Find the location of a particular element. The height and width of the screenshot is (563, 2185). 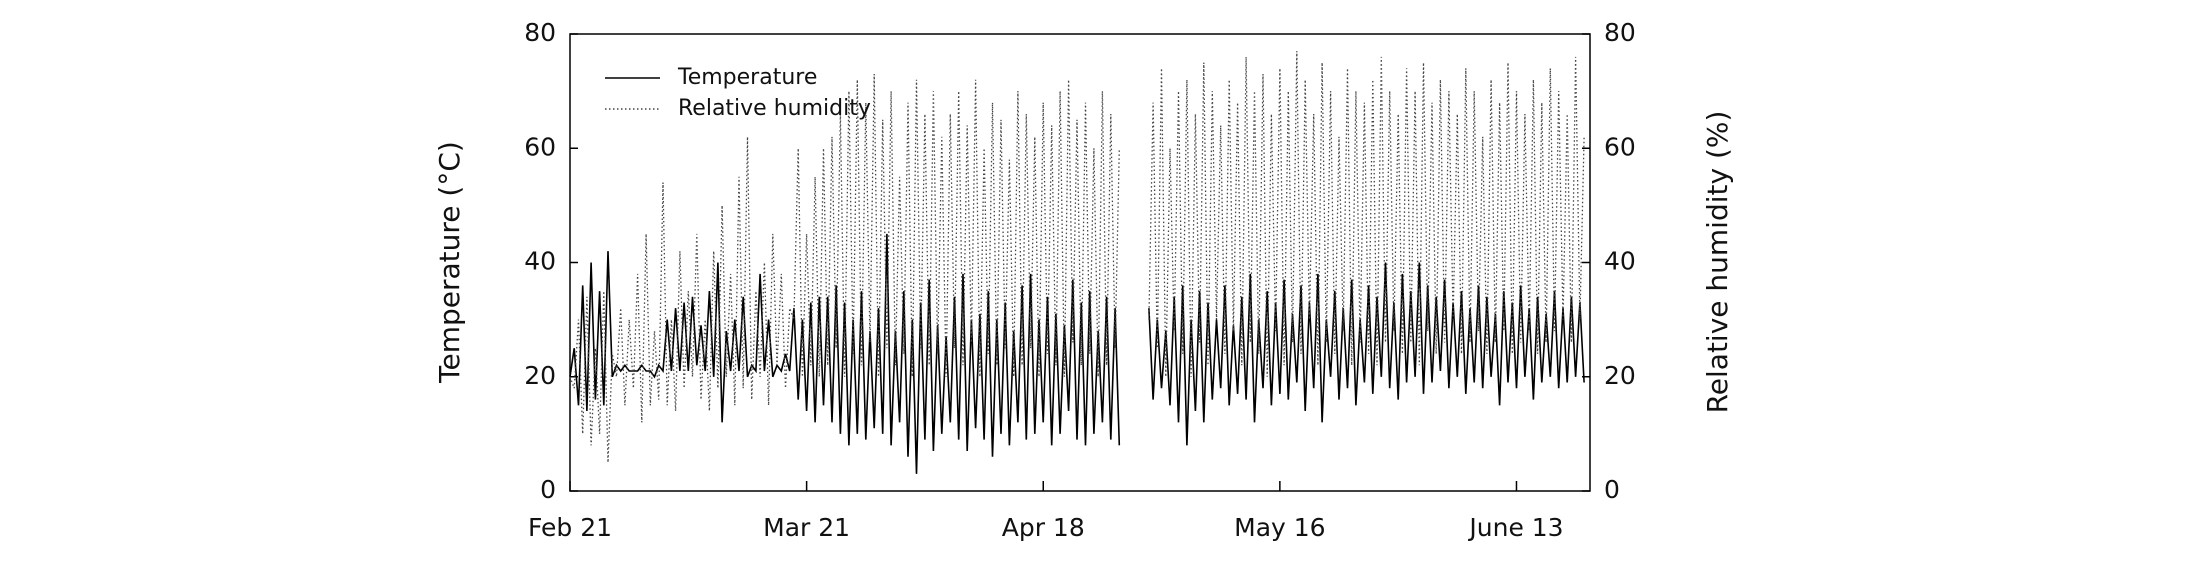

x-tick-label: Mar 21 is located at coordinates (806, 527).